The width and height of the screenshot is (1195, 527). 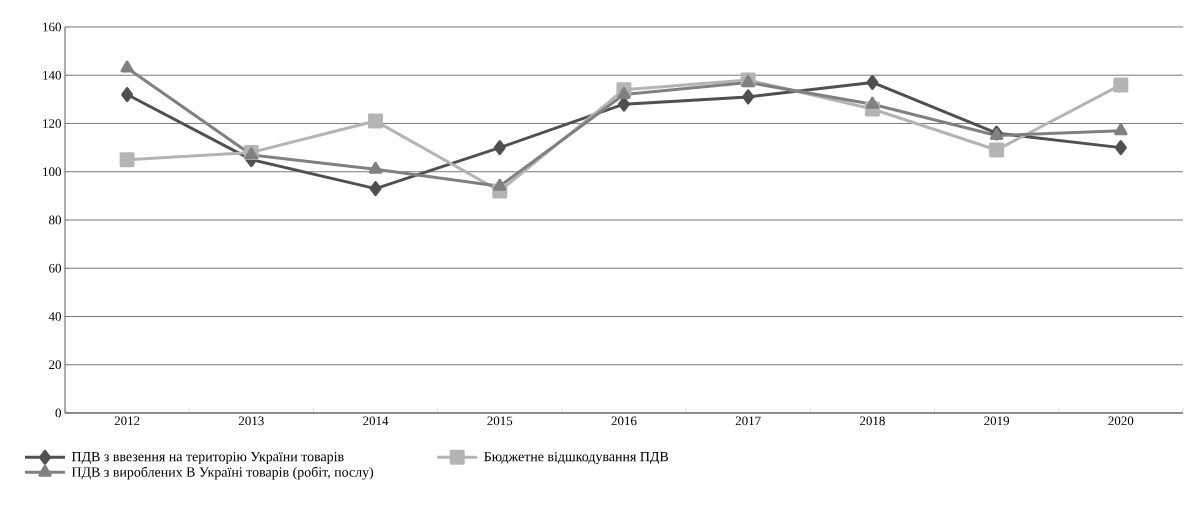 I want to click on x-tick-label: 2012, so click(x=127, y=421).